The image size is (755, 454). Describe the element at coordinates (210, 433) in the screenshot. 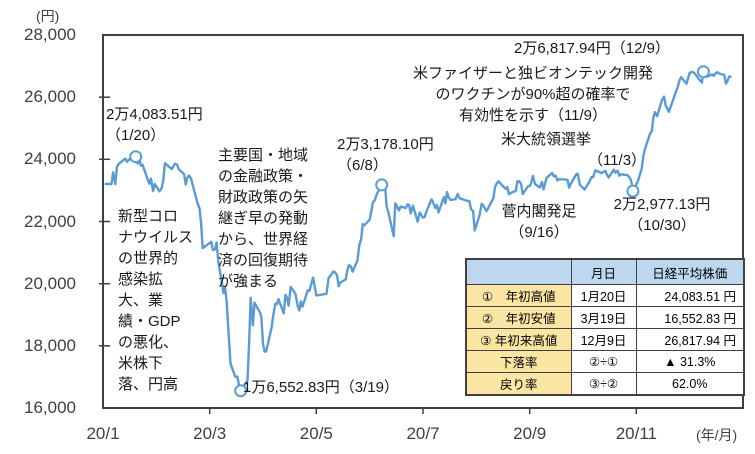

I see `x-tick-label: 20/3` at that location.